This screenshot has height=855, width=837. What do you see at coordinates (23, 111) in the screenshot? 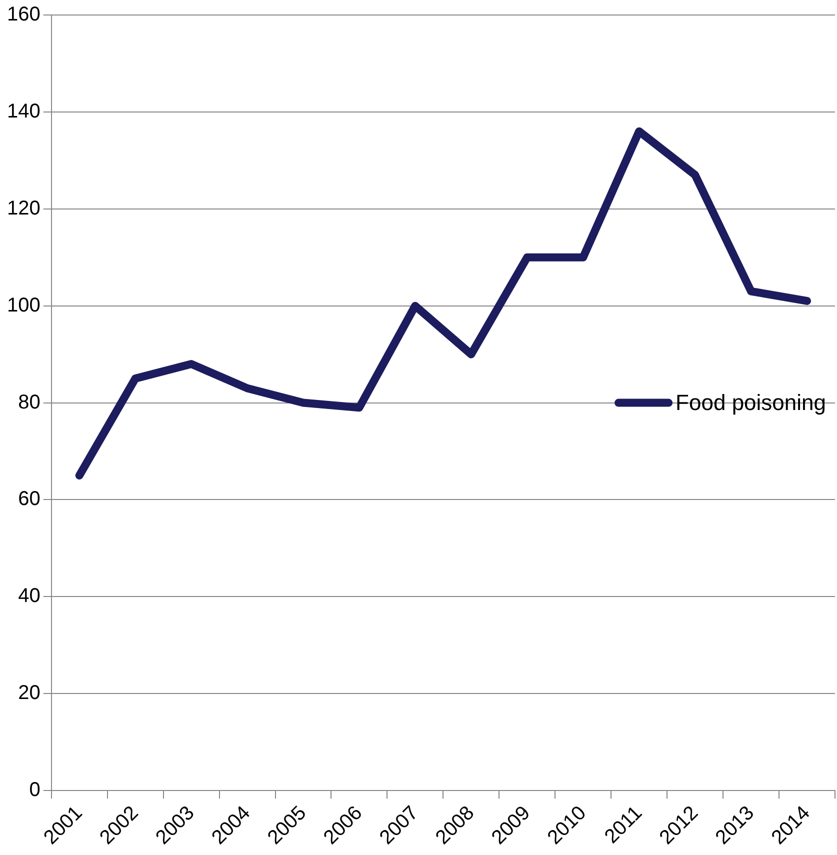
I see `y-tick-label: 140` at bounding box center [23, 111].